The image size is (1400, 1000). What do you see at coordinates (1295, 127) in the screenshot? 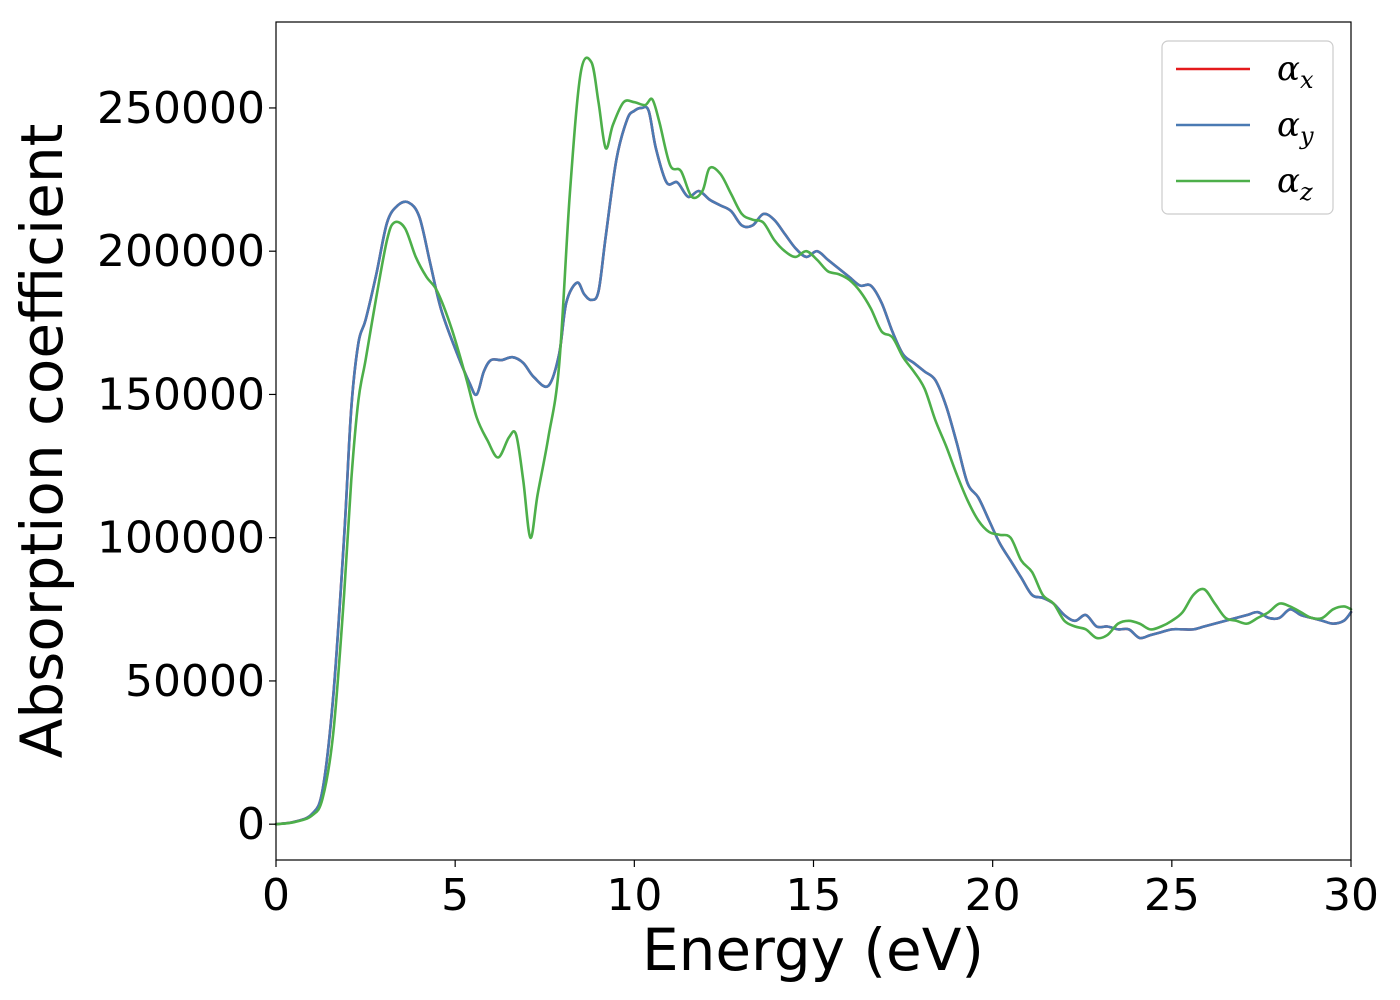
I see `legend-label-y: αy` at bounding box center [1295, 127].